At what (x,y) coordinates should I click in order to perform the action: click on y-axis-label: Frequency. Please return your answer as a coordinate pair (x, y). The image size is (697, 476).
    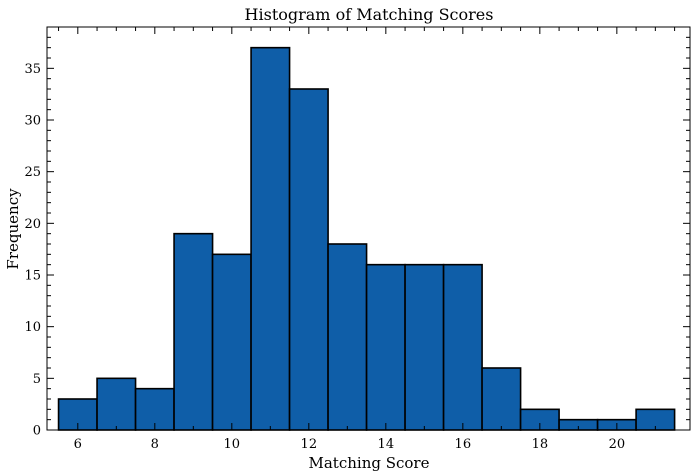
    Looking at the image, I should click on (13, 229).